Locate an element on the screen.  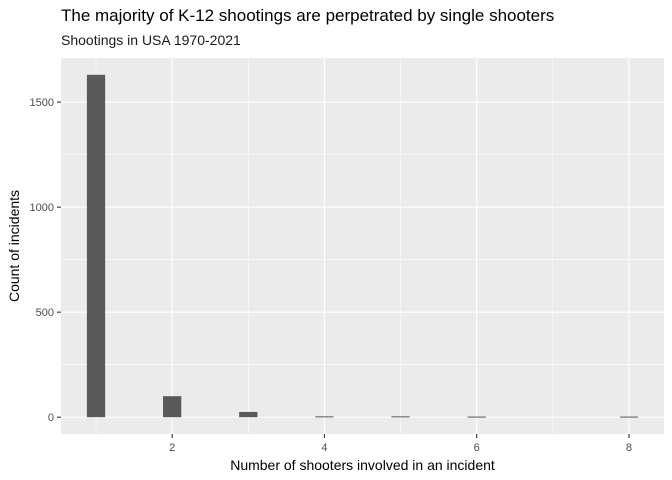
chart-subtitle: Shootings in USA 1970-2021 is located at coordinates (151, 40).